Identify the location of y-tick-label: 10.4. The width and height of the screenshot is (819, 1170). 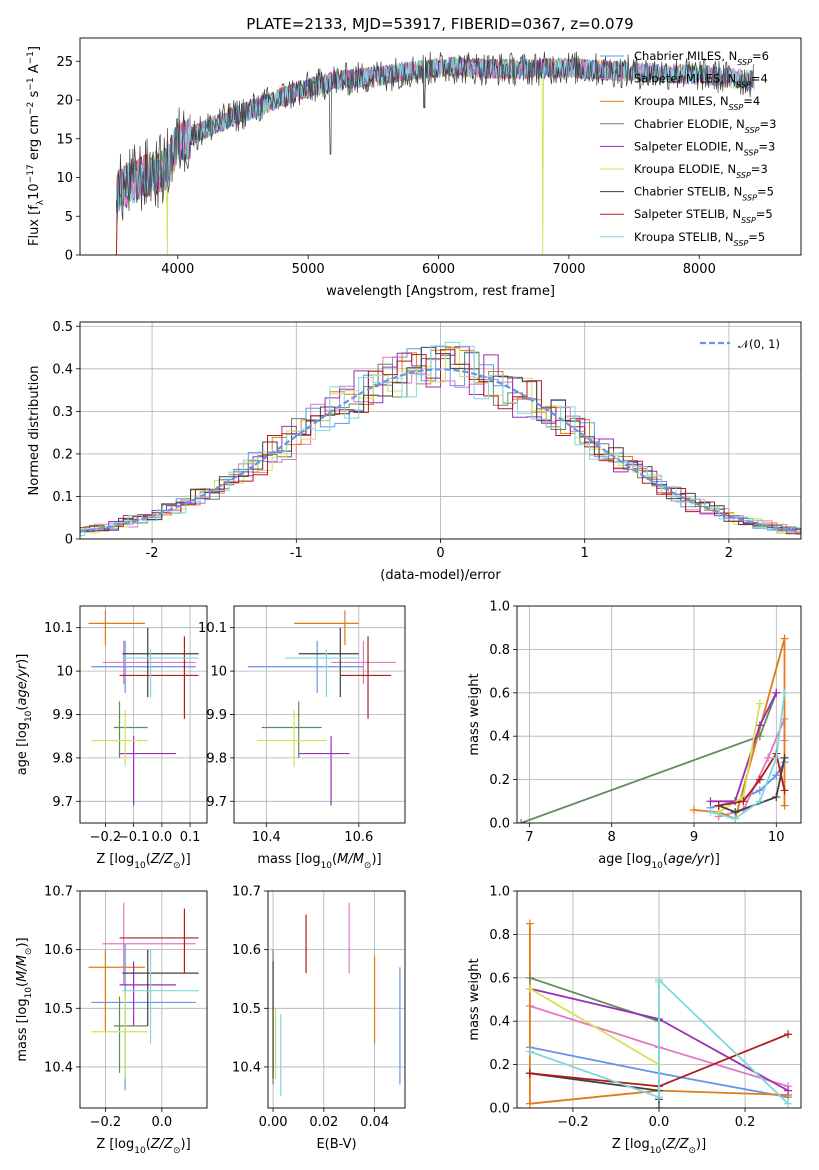
(58, 1067).